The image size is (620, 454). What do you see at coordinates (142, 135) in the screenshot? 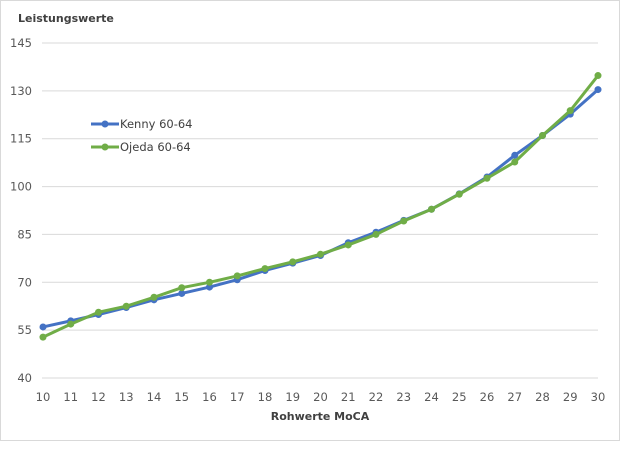
I see `legend: Kenny 60-64 Ojeda 60-64` at bounding box center [142, 135].